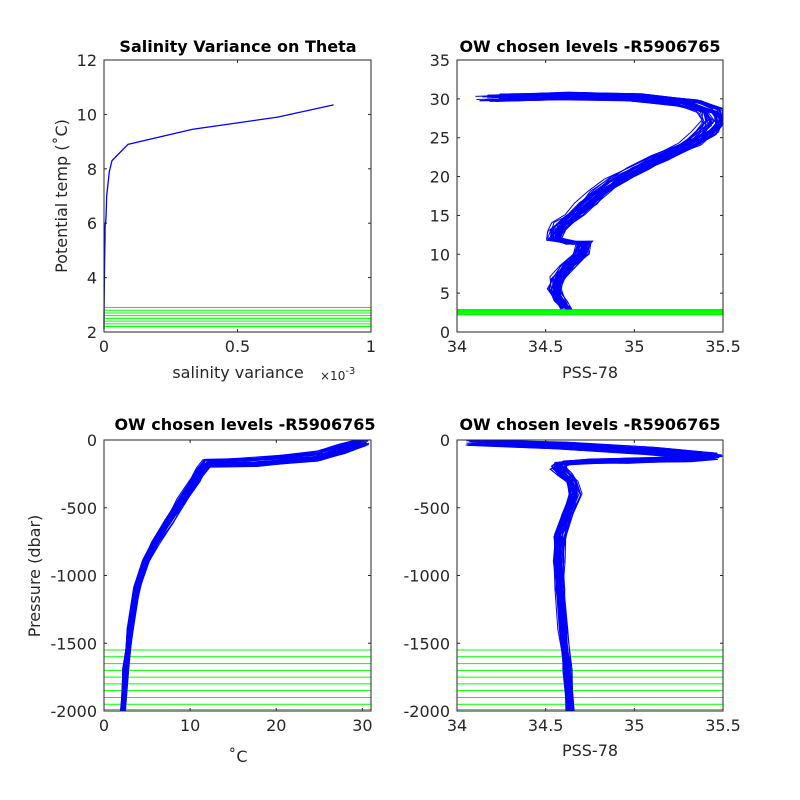  I want to click on x-axis-exponent-power: -3, so click(350, 371).